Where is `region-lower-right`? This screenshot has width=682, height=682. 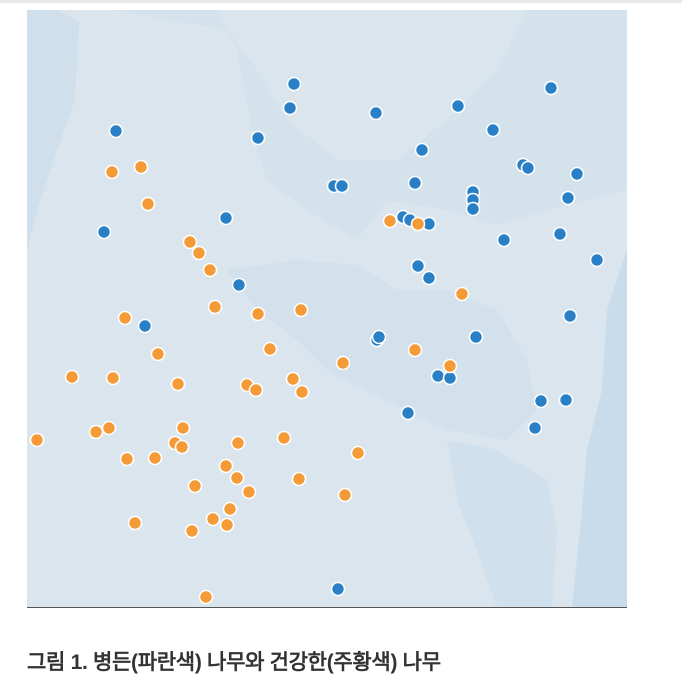
region-lower-right is located at coordinates (502, 524).